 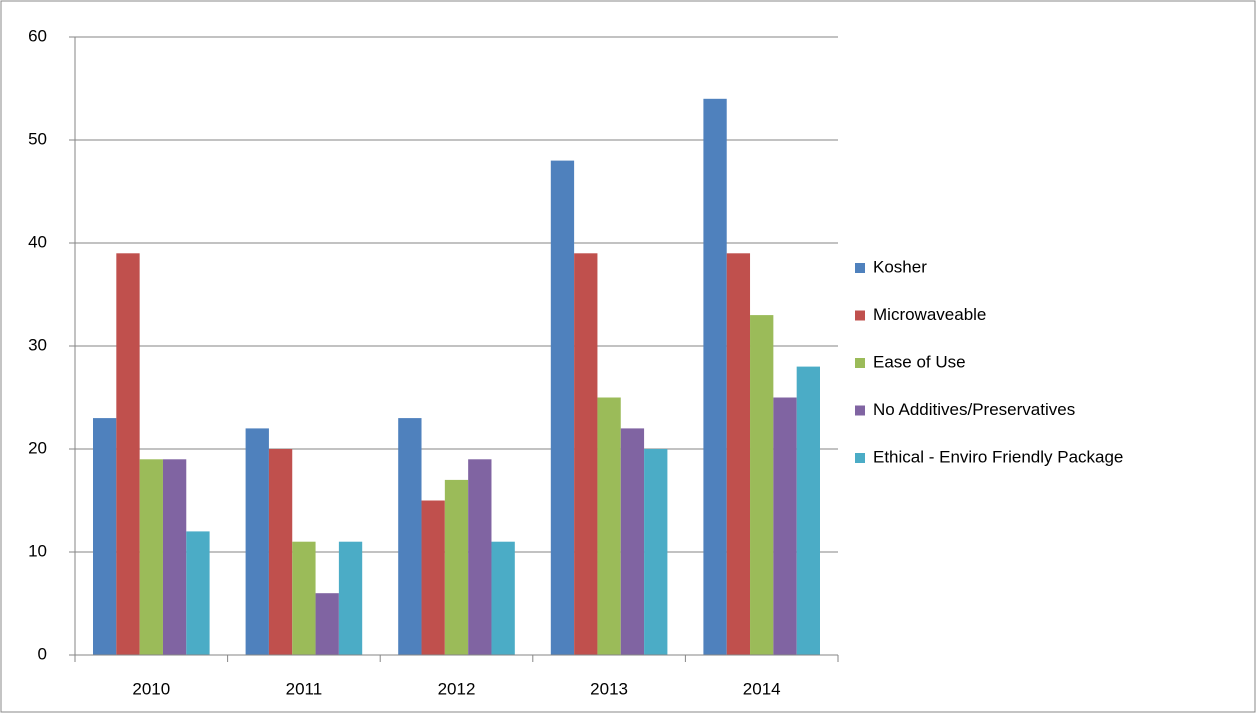 What do you see at coordinates (37, 447) in the screenshot?
I see `y-tick-label: 20` at bounding box center [37, 447].